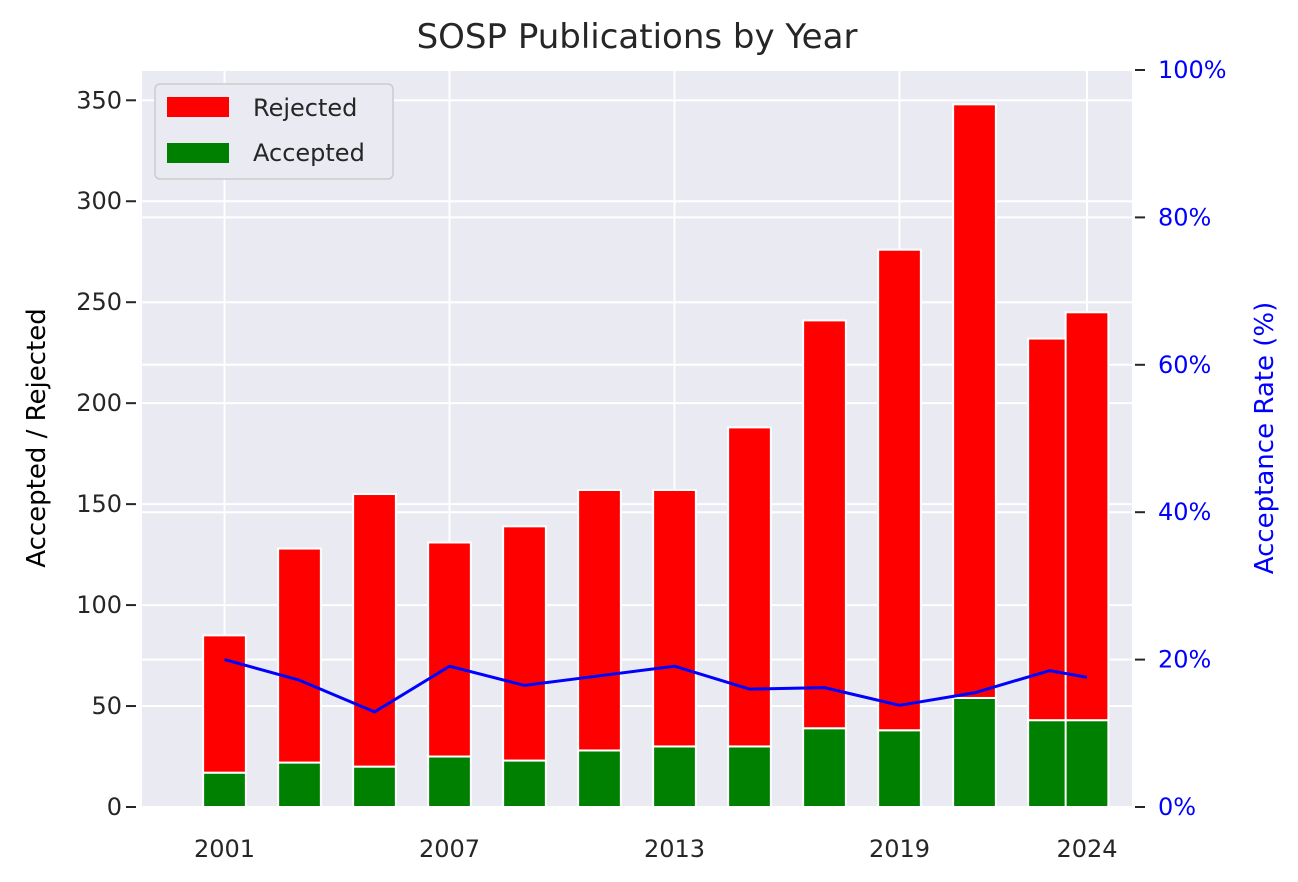 The image size is (1298, 882). Describe the element at coordinates (1184, 660) in the screenshot. I see `y2-tick-label-1: 20%` at that location.